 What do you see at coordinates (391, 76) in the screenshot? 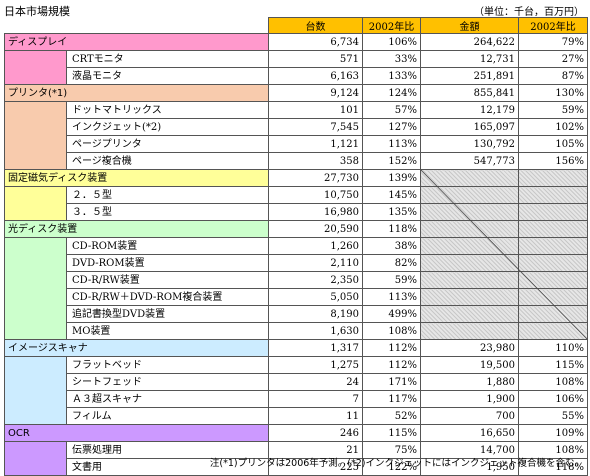
I see `units-ratio-value: 133%` at bounding box center [391, 76].